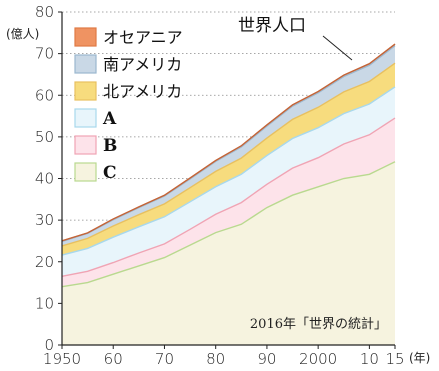  I want to click on x-tick-label-2010: 10, so click(369, 359).